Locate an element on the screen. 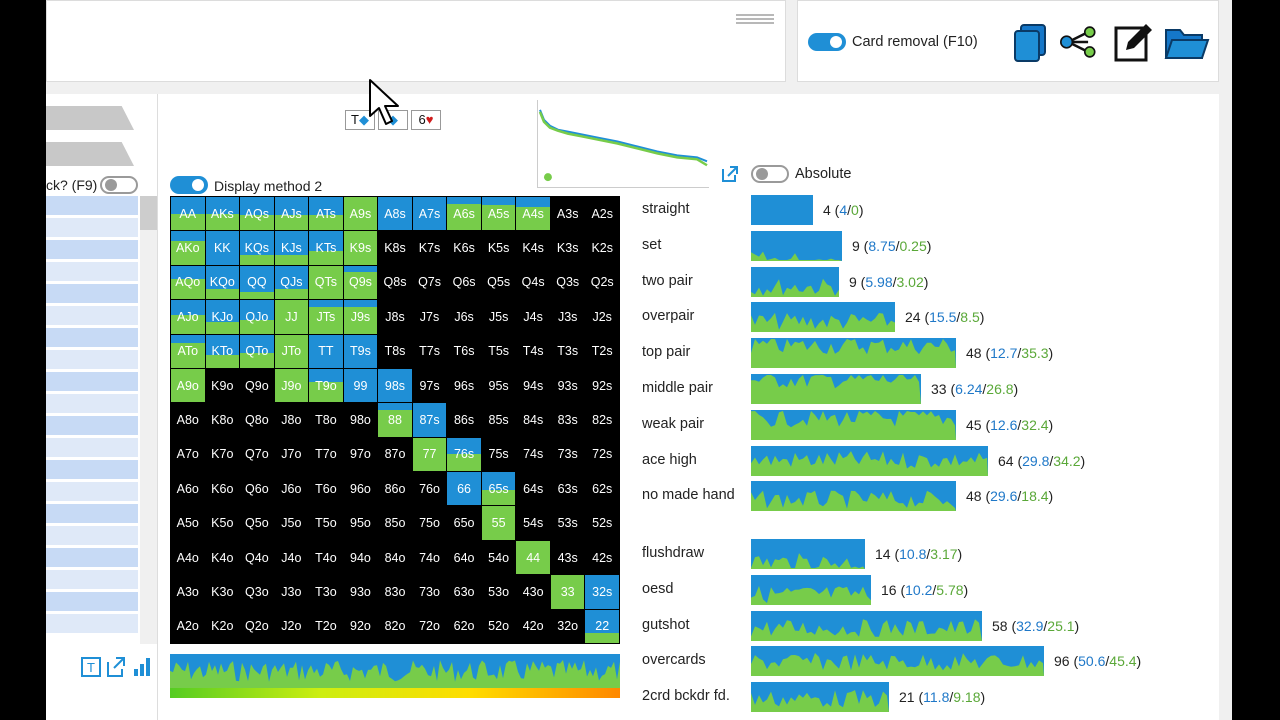  hand-cell: 43o is located at coordinates (533, 592).